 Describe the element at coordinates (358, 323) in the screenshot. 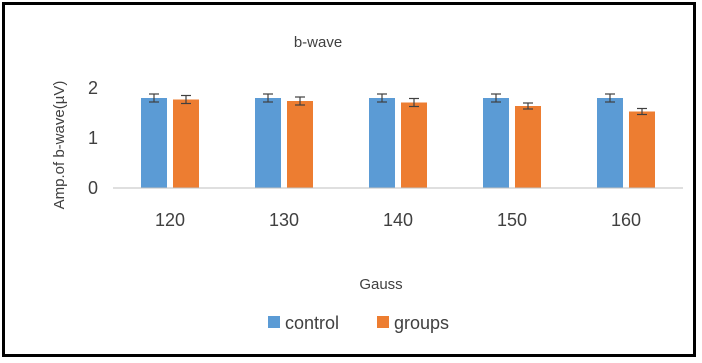

I see `legend: control groups` at that location.